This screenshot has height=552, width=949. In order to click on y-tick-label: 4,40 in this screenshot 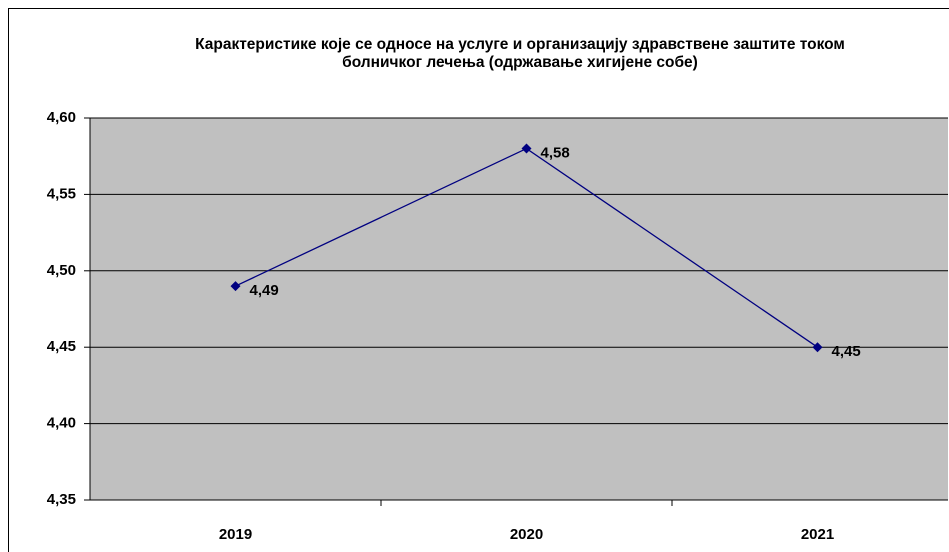, I will do `click(61, 423)`.